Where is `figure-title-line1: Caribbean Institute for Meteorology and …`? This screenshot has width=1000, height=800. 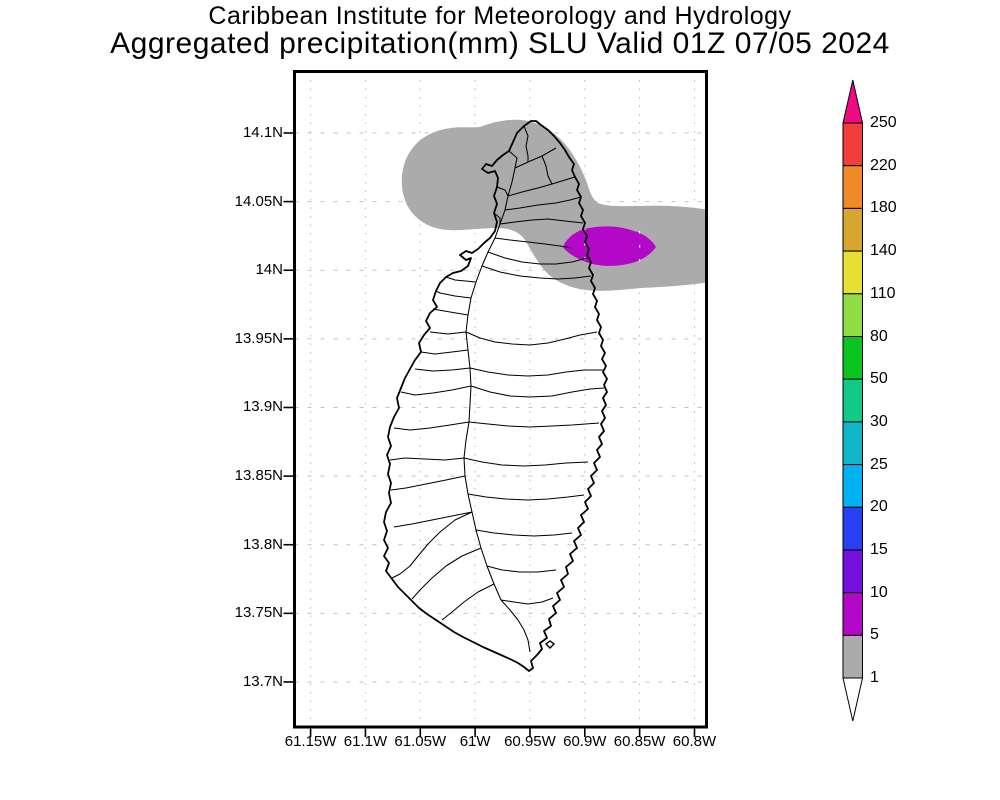 figure-title-line1: Caribbean Institute for Meteorology and … is located at coordinates (500, 16).